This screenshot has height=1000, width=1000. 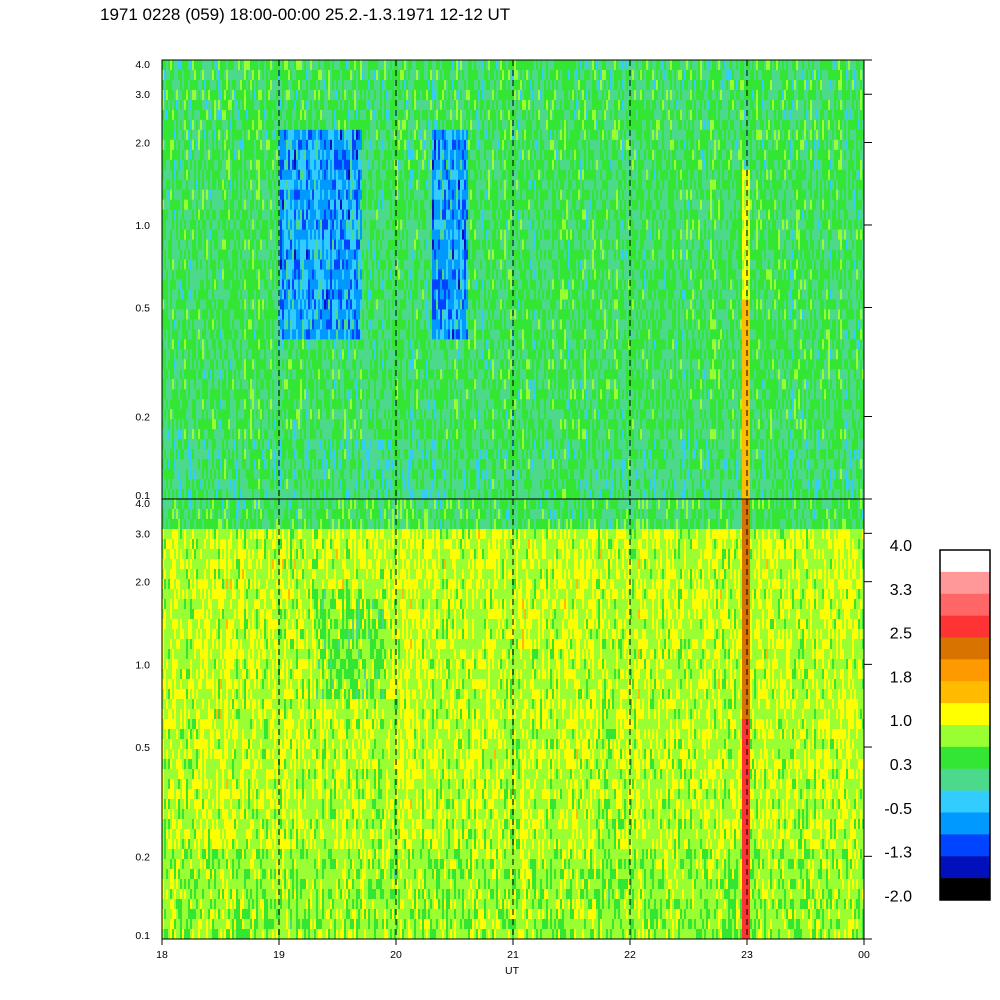 What do you see at coordinates (279, 955) in the screenshot?
I see `x-tick-label: 19` at bounding box center [279, 955].